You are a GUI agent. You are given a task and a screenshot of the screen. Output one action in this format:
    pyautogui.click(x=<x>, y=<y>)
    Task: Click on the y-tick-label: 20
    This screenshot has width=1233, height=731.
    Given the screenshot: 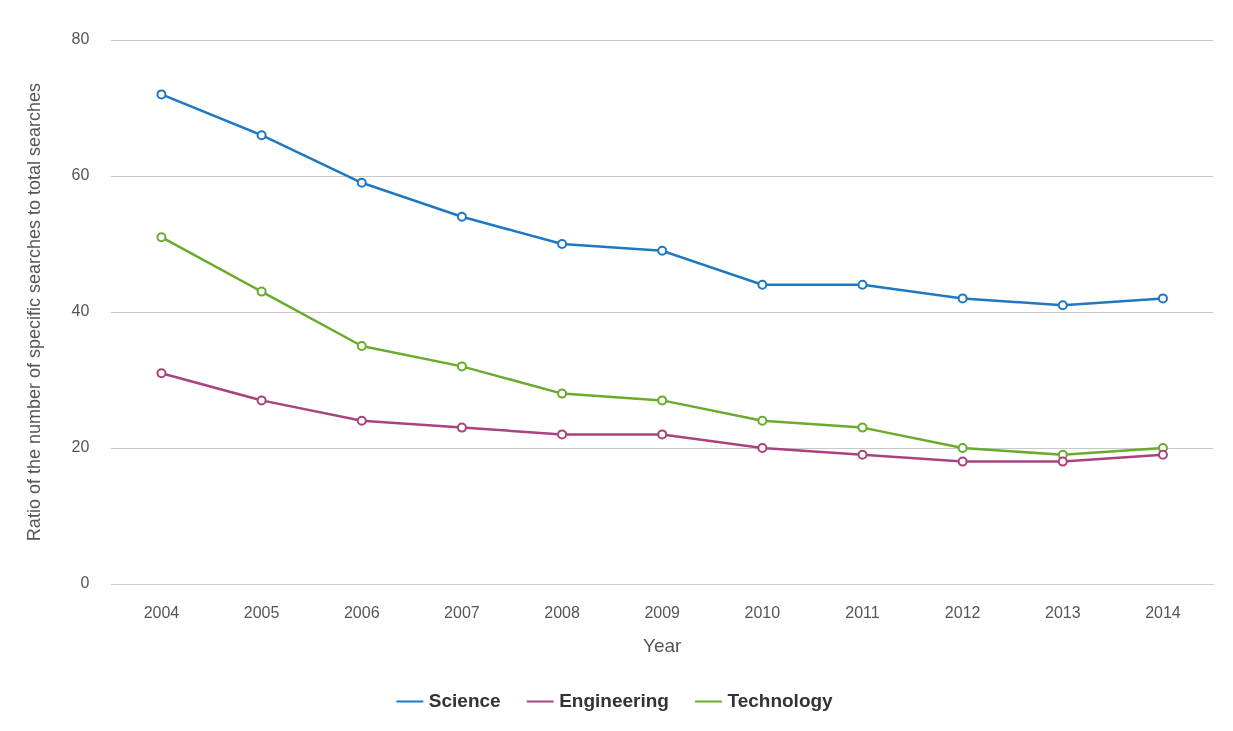 What is the action you would take?
    pyautogui.click(x=80, y=447)
    